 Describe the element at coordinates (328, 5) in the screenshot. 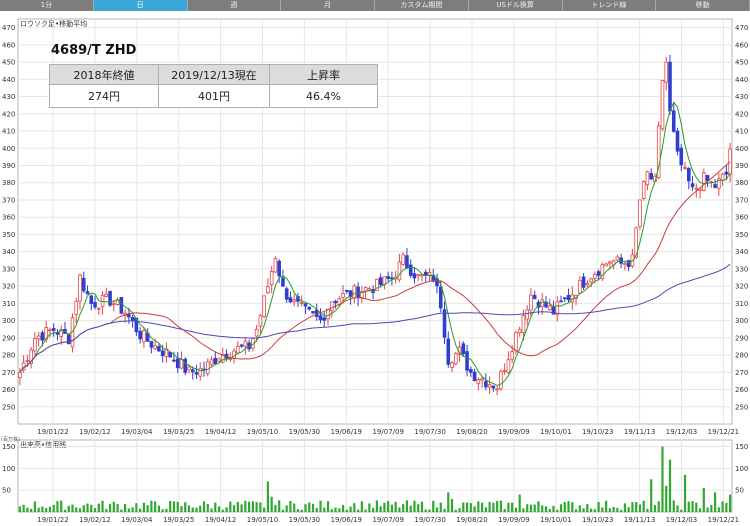

I see `tab-3: 月` at that location.